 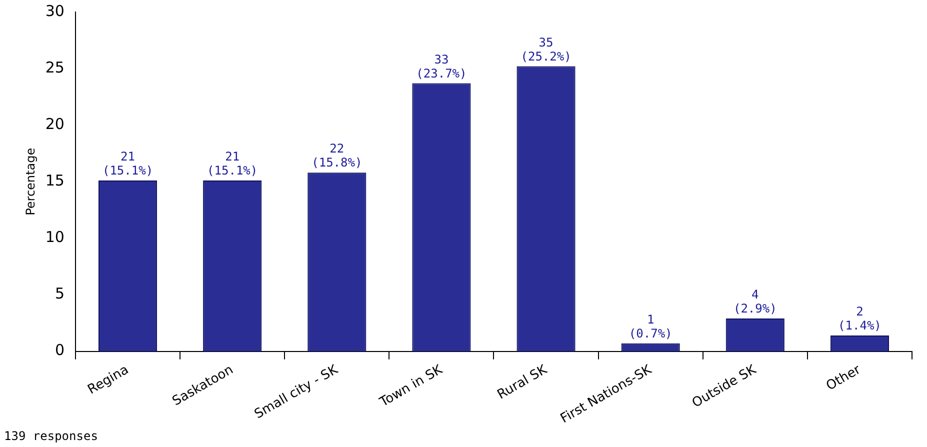 I want to click on y-tick-label: 30, so click(x=54, y=11).